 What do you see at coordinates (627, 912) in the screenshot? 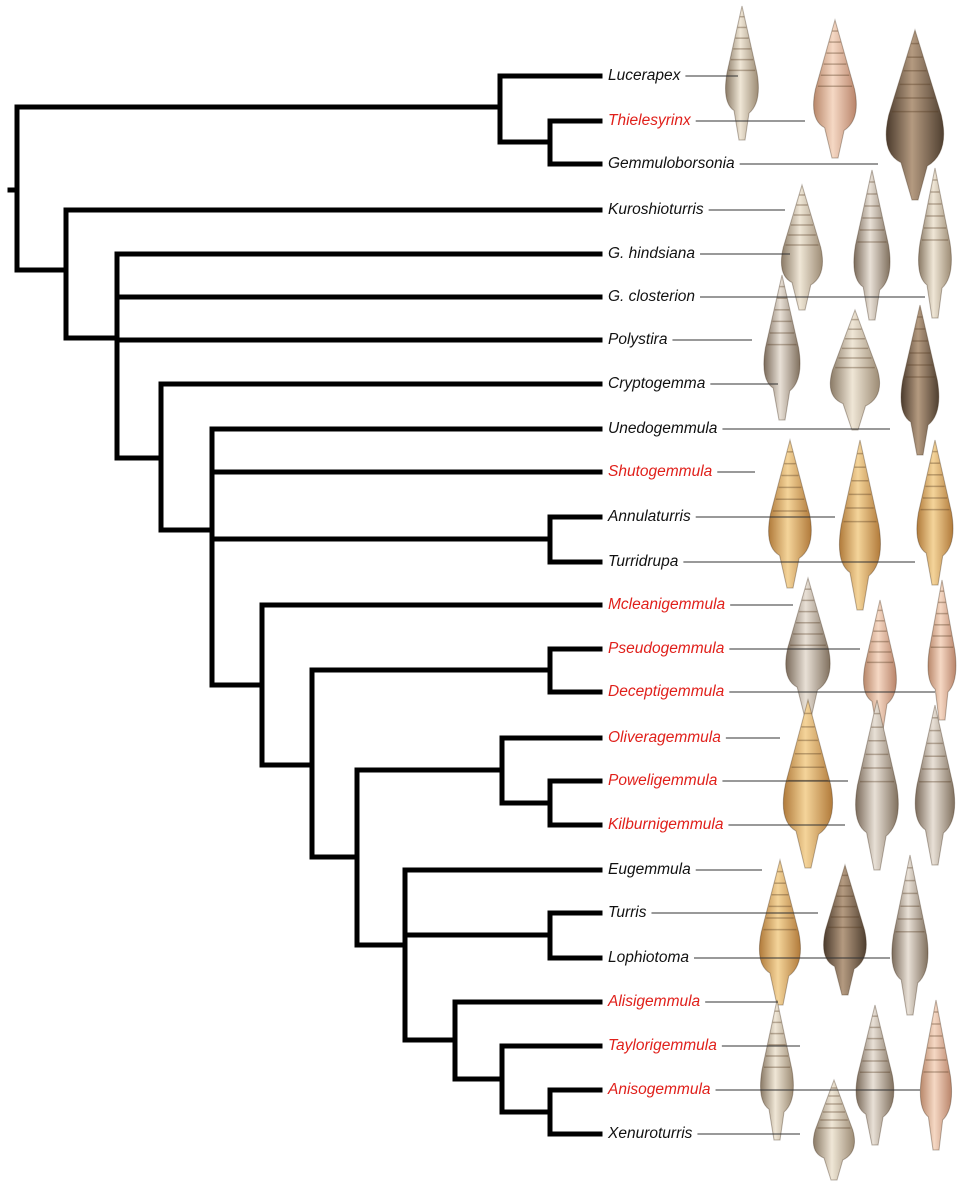
I see `taxon-label: Turris` at bounding box center [627, 912].